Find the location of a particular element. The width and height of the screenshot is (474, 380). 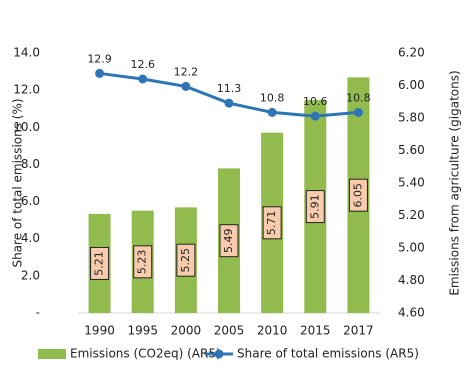

point-label: 11.3 is located at coordinates (229, 88).